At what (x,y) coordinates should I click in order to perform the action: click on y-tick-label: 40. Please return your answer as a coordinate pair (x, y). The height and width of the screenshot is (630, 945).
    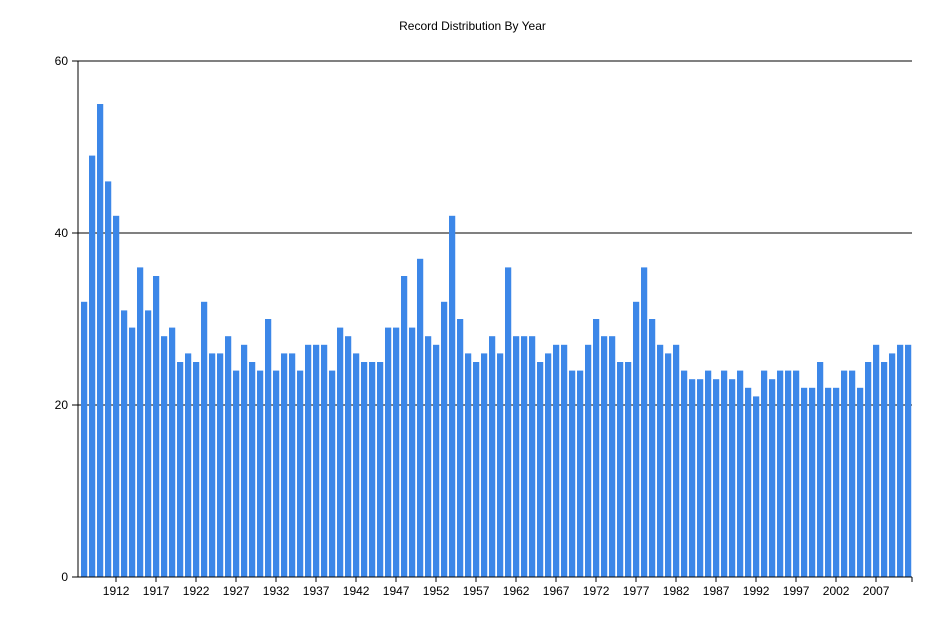
    Looking at the image, I should click on (62, 233).